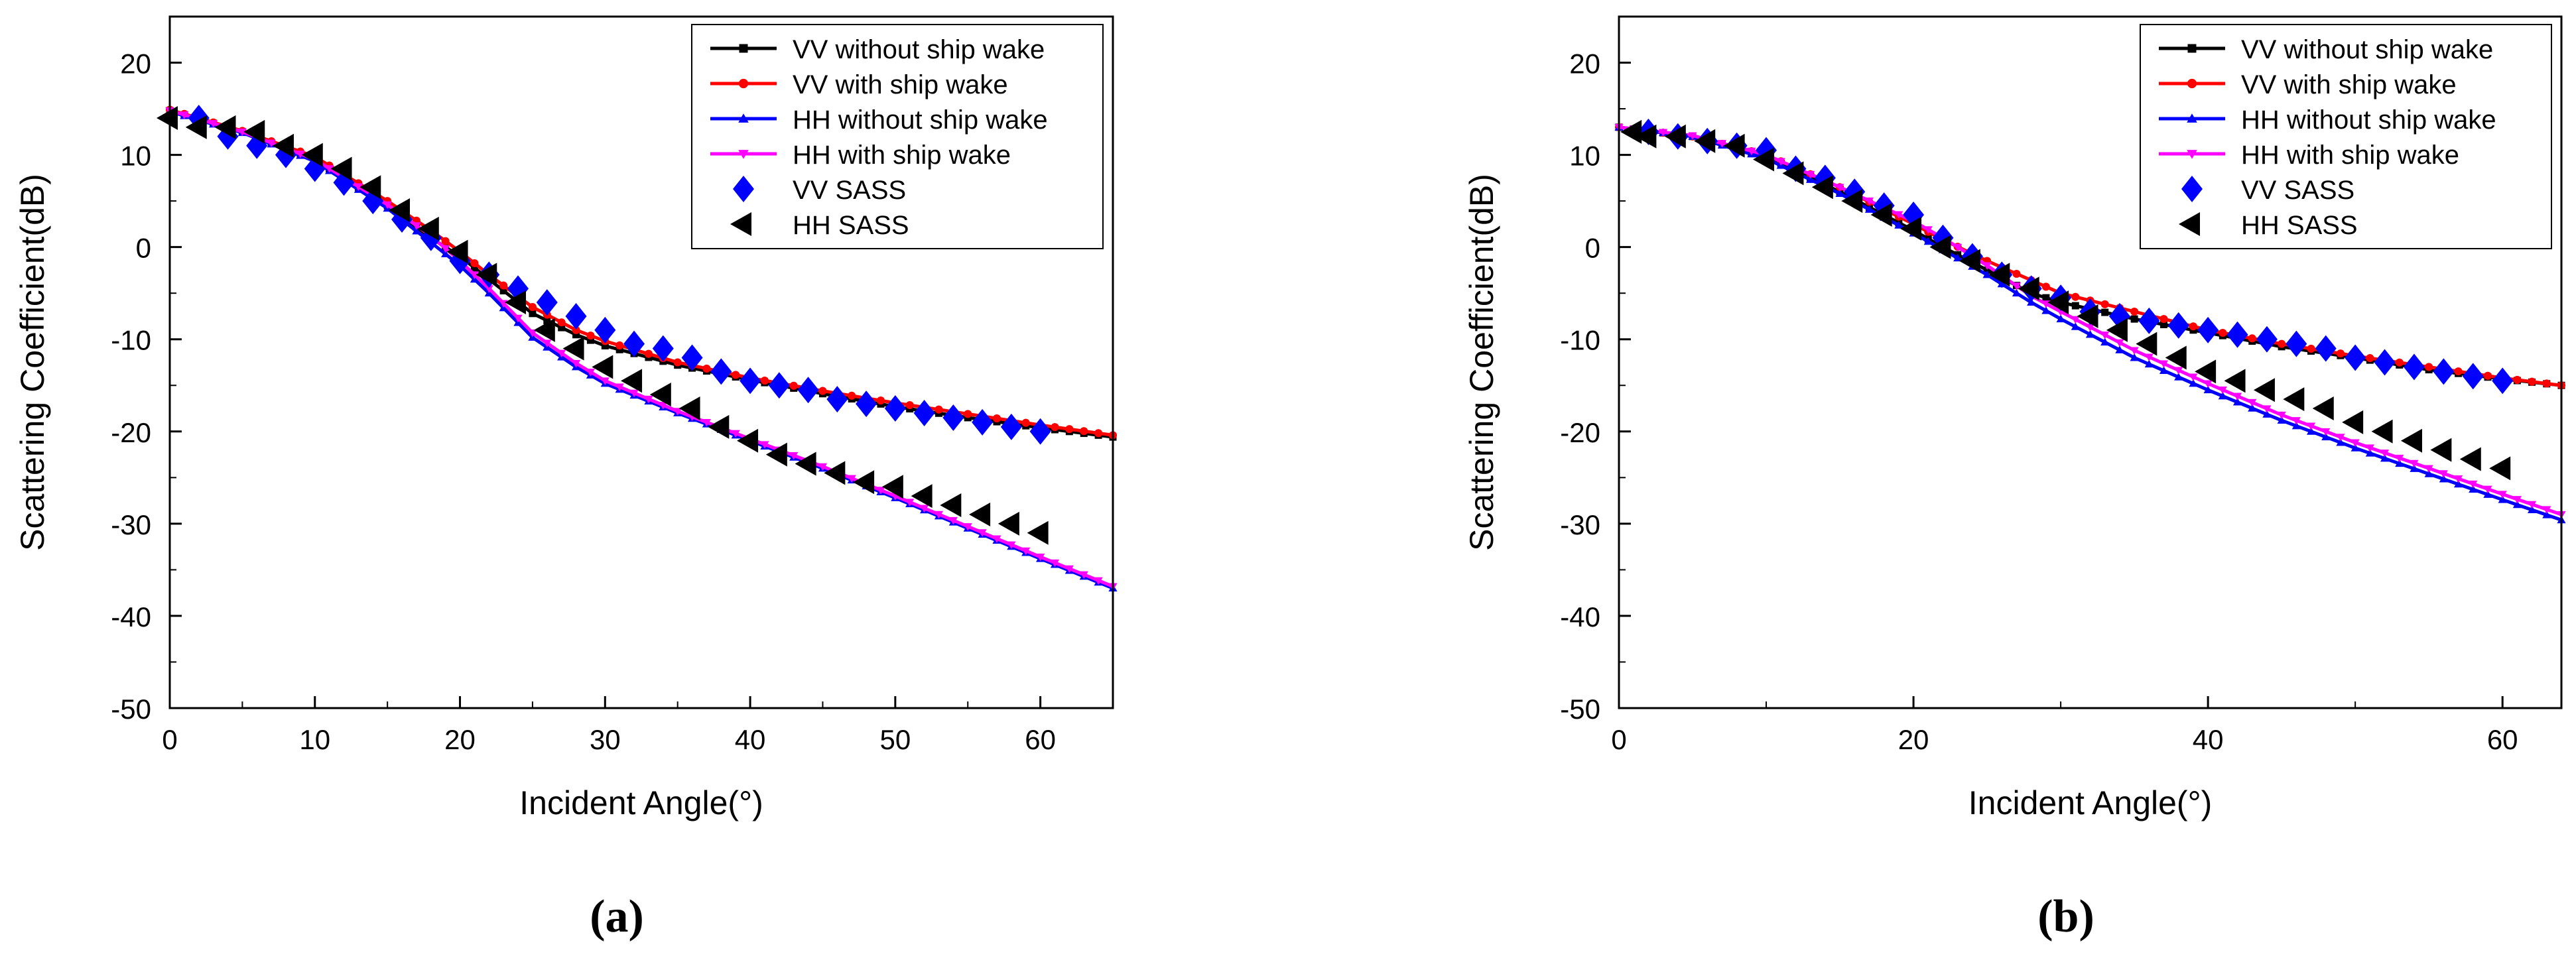 The height and width of the screenshot is (966, 2576). I want to click on legend-item-b: HH SASS, so click(2269, 225).